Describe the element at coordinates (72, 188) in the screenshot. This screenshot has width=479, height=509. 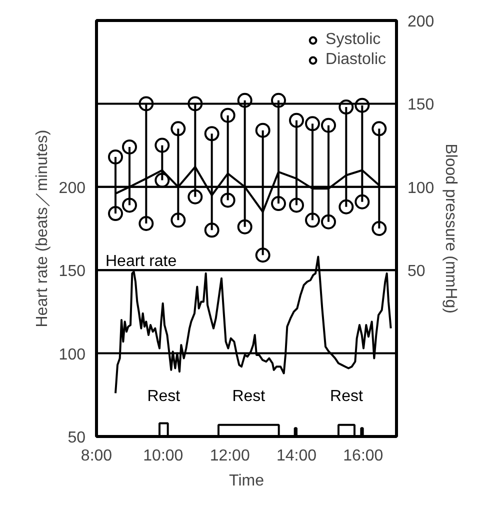
I see `y-tick-label: 200` at that location.